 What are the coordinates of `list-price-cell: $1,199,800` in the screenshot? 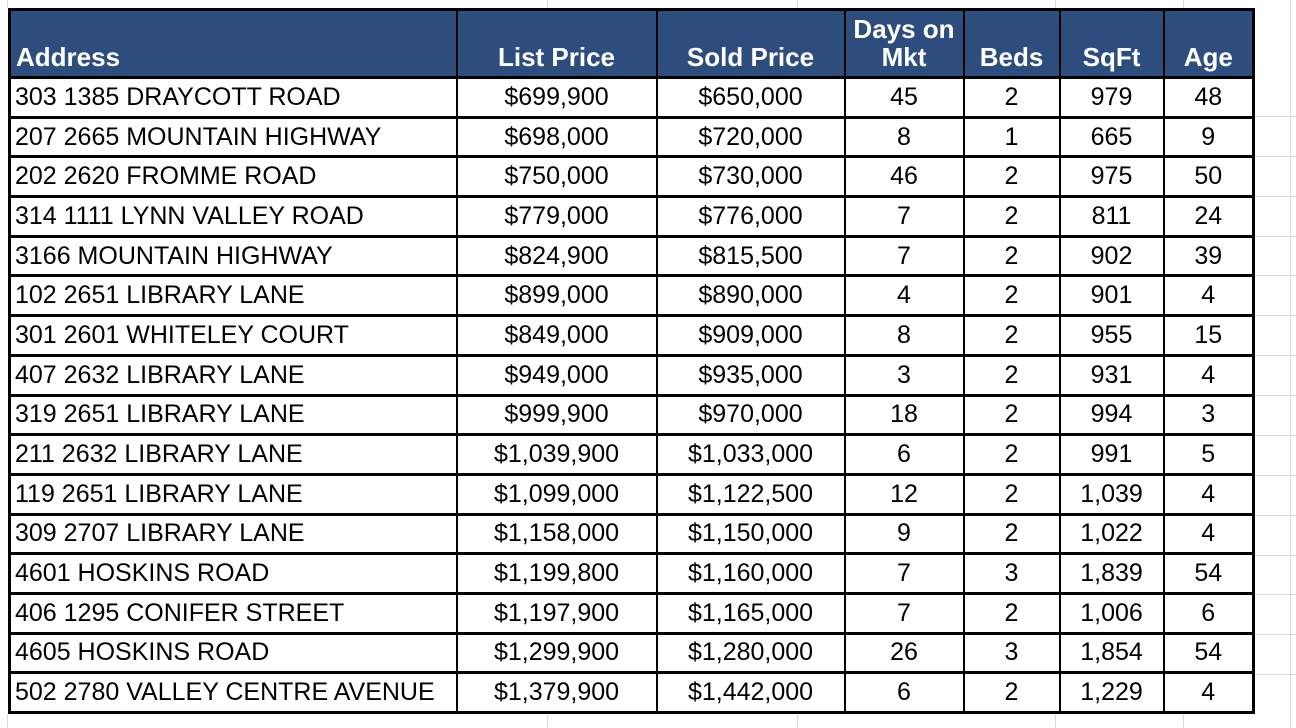 It's located at (556, 573).